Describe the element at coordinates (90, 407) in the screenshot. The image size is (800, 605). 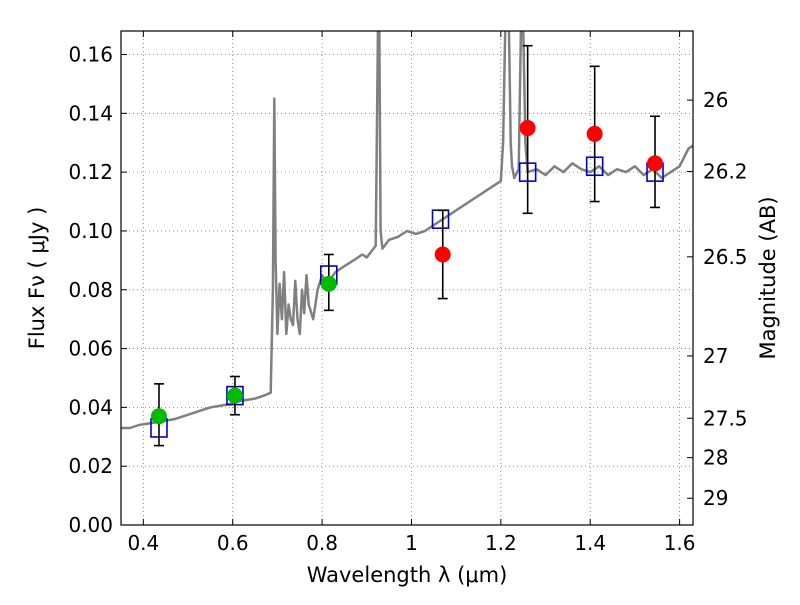
I see `y-tick-label: 0.04` at that location.